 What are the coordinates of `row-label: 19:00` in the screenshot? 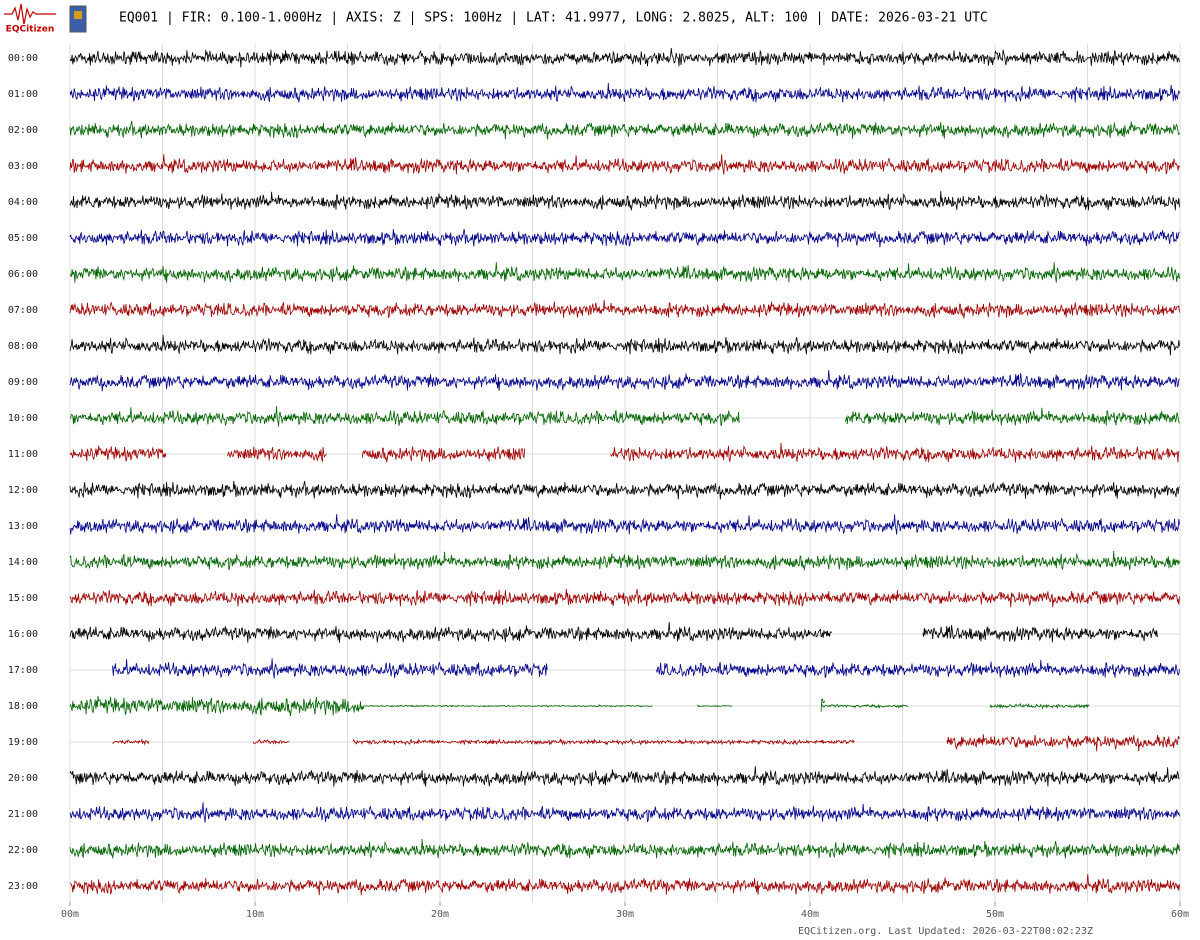 It's located at (23, 742).